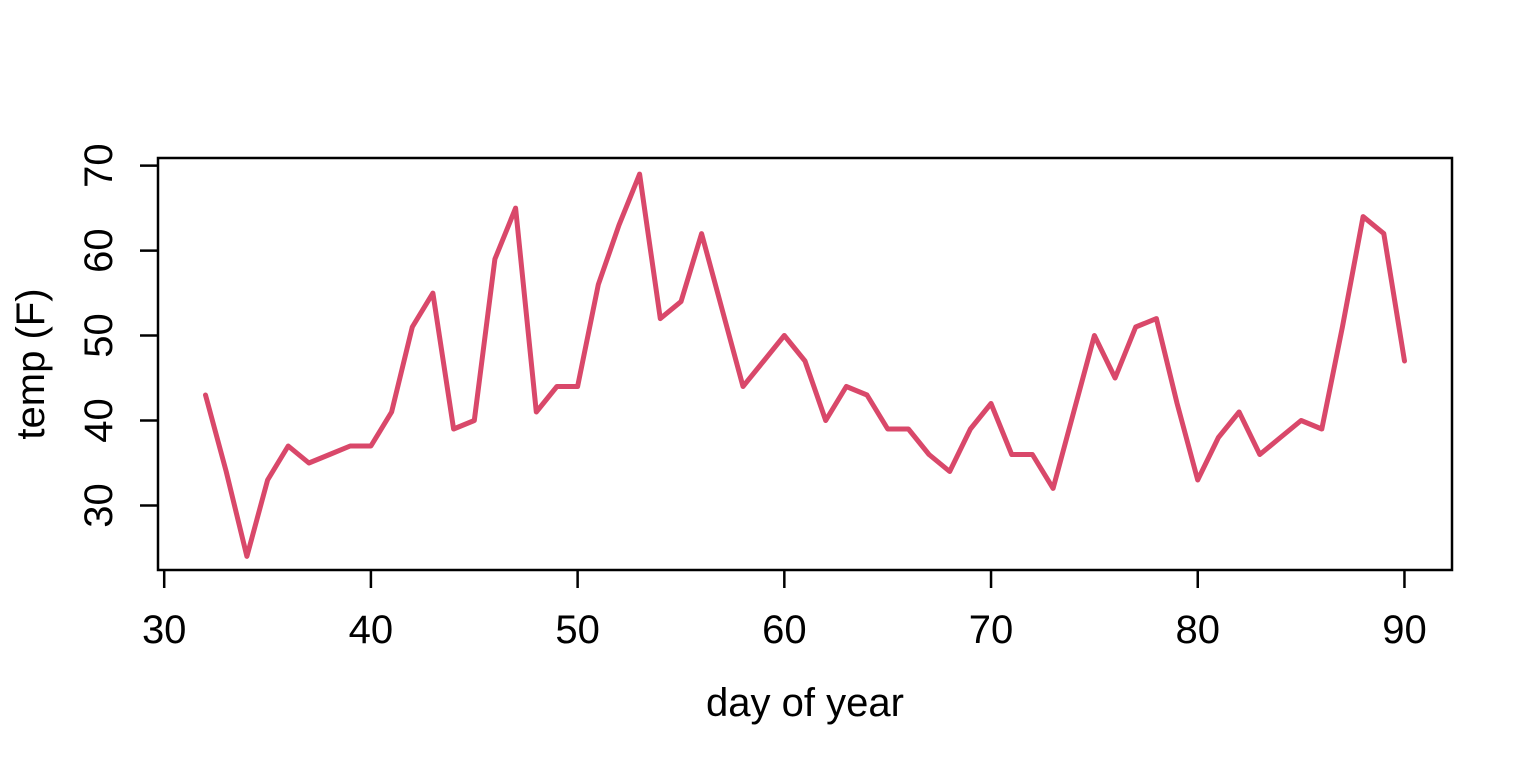  Describe the element at coordinates (1404, 630) in the screenshot. I see `x-tick-label: 90` at that location.